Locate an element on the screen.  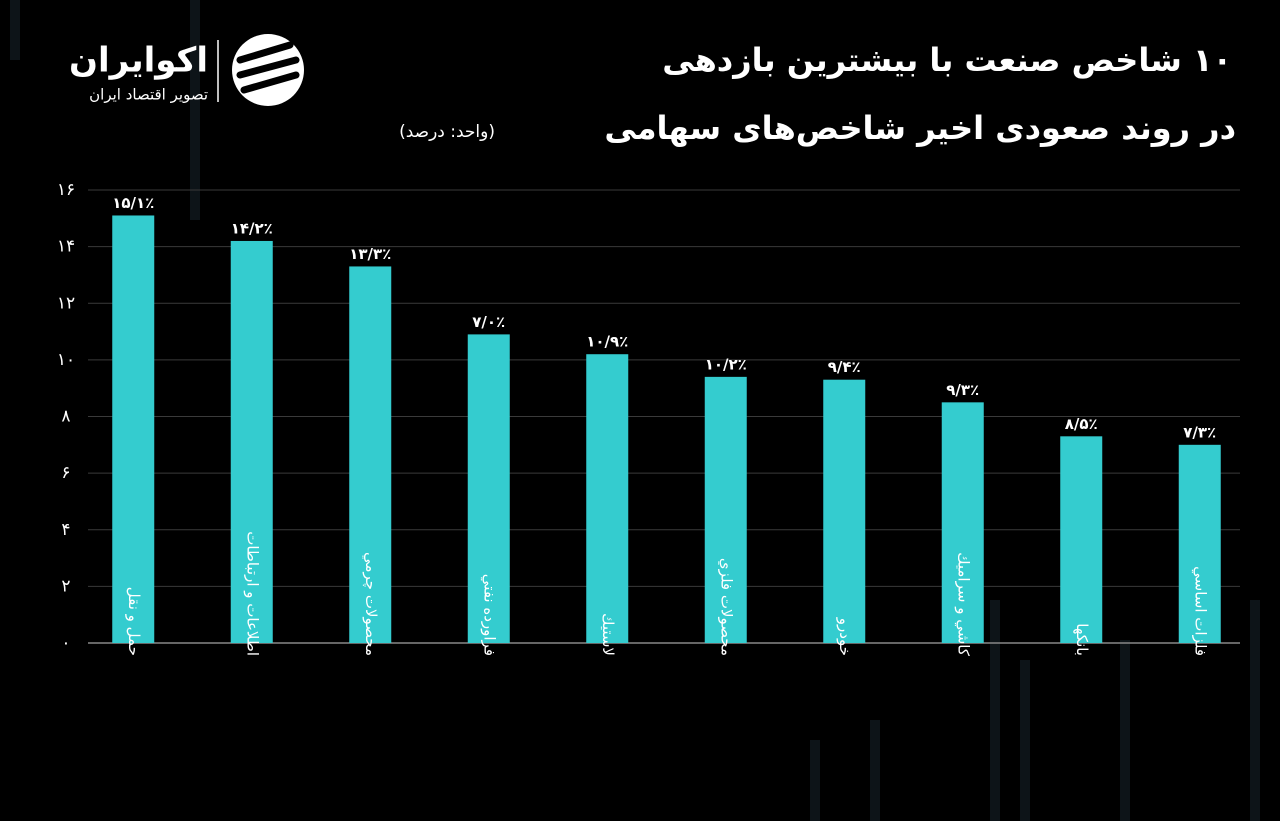
chart-title: ۱۰ شاخص صنعت با بیشترین بازدهی is located at coordinates (947, 60).